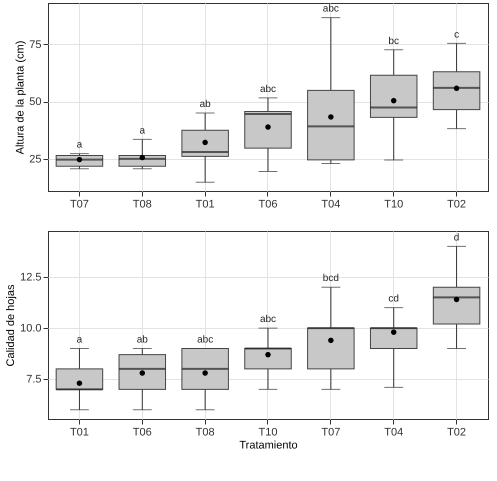 The width and height of the screenshot is (497, 481). What do you see at coordinates (31, 328) in the screenshot?
I see `y-tick-label: 10.0` at bounding box center [31, 328].